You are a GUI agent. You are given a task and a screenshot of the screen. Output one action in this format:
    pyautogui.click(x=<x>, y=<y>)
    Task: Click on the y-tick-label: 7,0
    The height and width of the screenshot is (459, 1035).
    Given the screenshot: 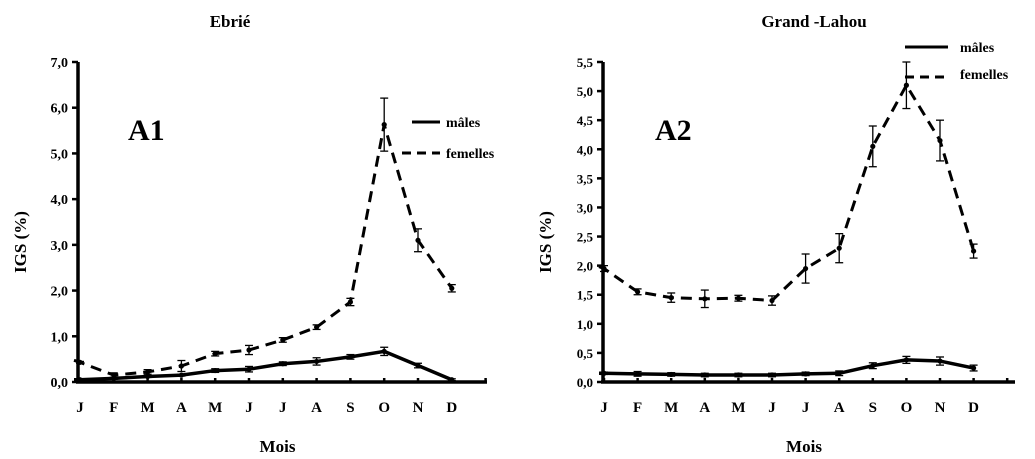 What is the action you would take?
    pyautogui.click(x=60, y=63)
    